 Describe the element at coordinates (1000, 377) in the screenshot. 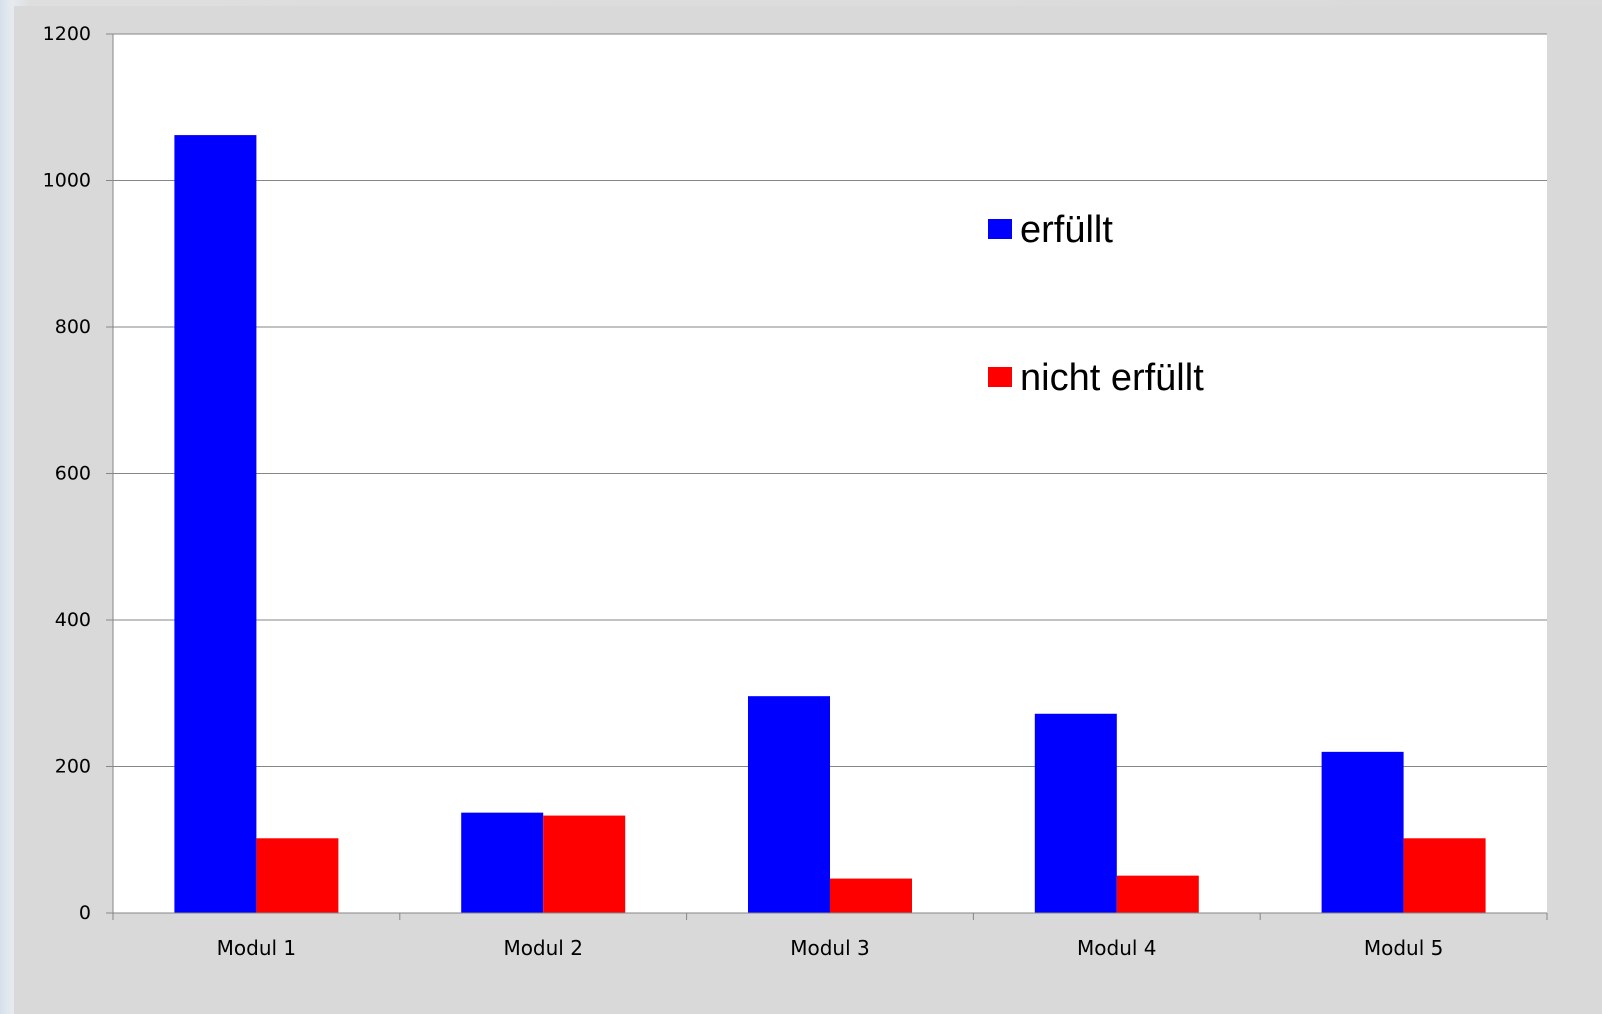

I see `legend-swatch-nicht-erfuellt` at that location.